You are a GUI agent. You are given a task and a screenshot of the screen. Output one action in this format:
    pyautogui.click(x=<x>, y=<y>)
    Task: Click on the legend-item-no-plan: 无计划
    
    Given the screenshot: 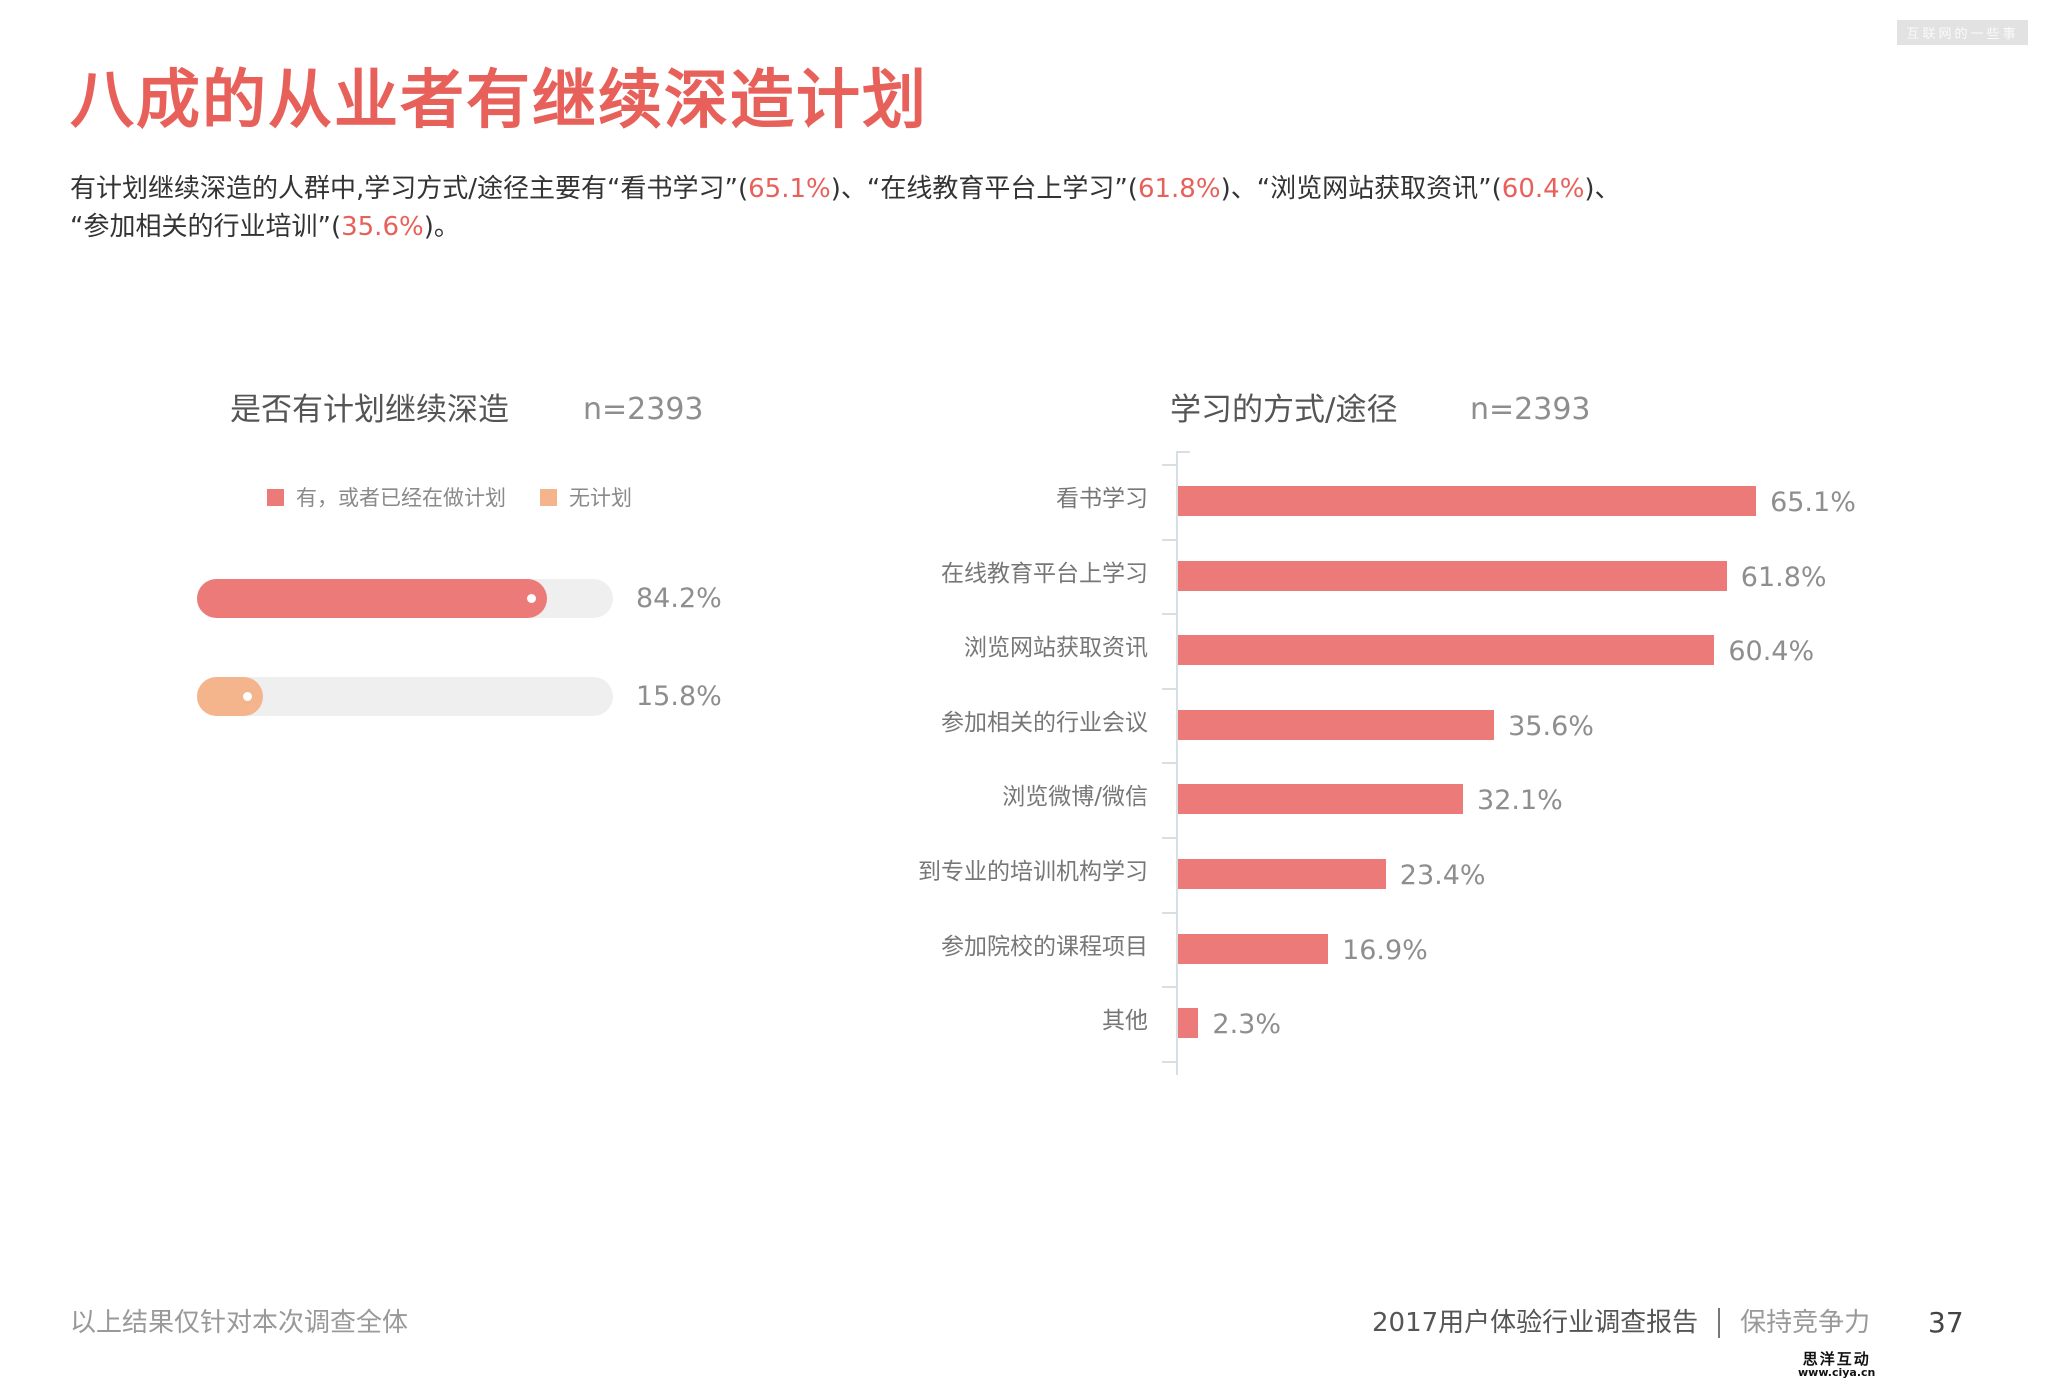 What is the action you would take?
    pyautogui.click(x=586, y=497)
    